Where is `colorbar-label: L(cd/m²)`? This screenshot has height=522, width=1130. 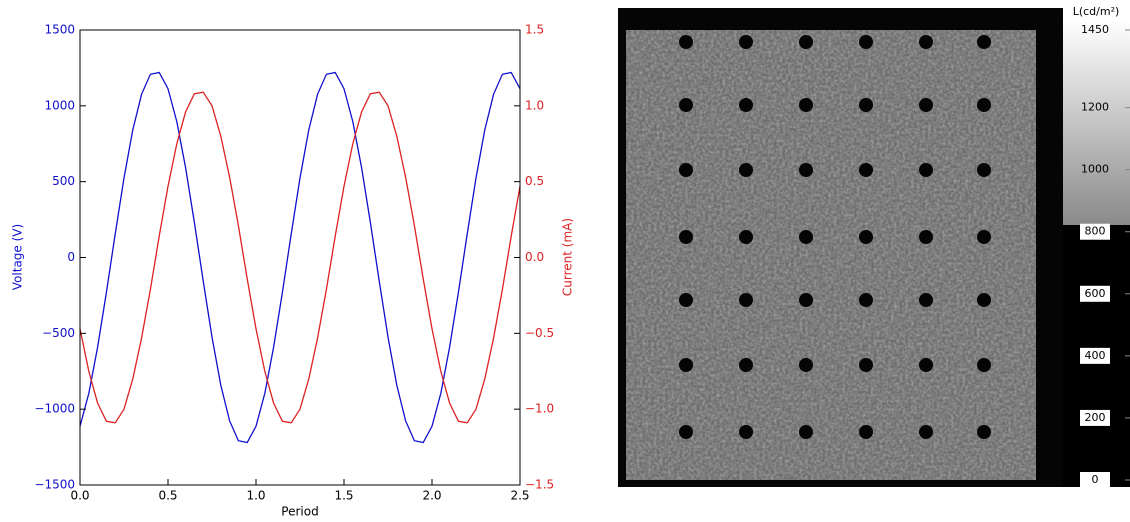
colorbar-label: L(cd/m²) is located at coordinates (1096, 11).